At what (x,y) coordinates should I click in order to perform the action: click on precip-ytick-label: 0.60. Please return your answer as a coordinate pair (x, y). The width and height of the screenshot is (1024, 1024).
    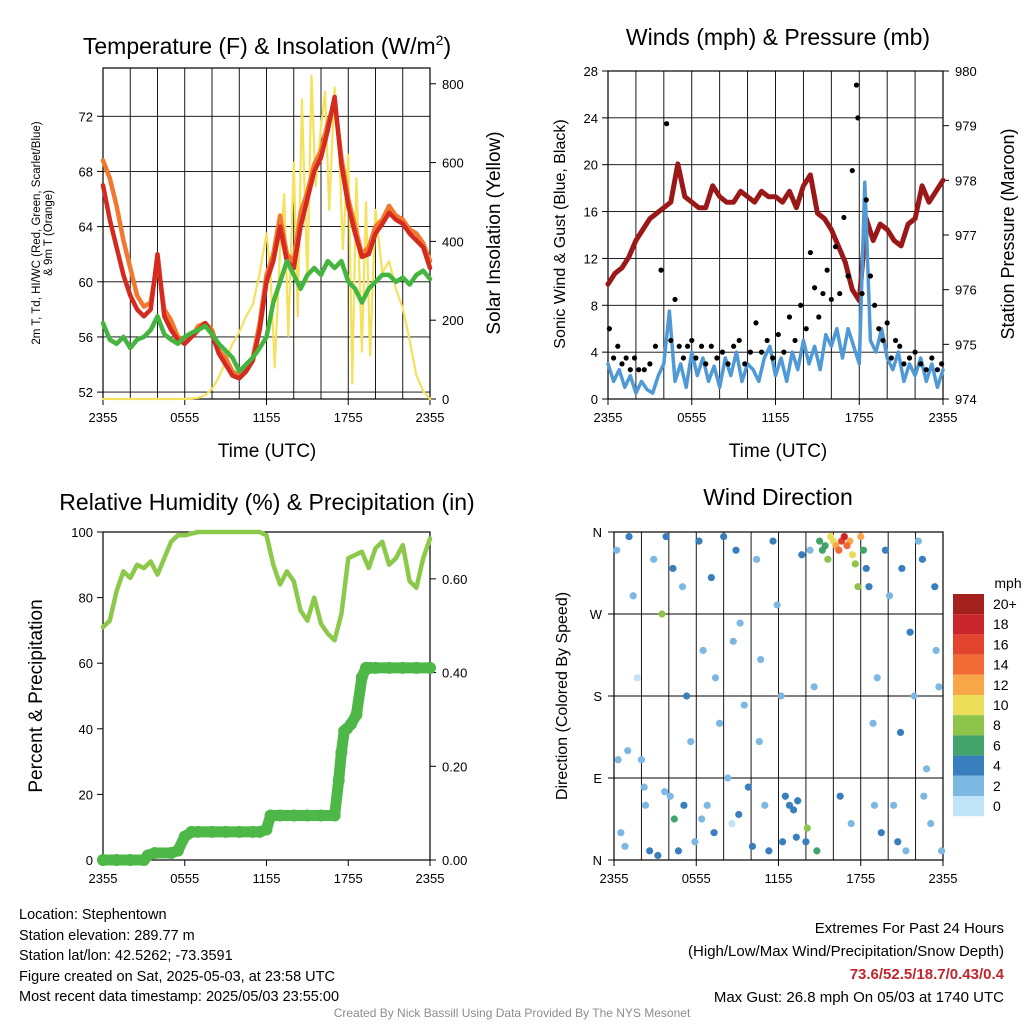
    Looking at the image, I should click on (454, 579).